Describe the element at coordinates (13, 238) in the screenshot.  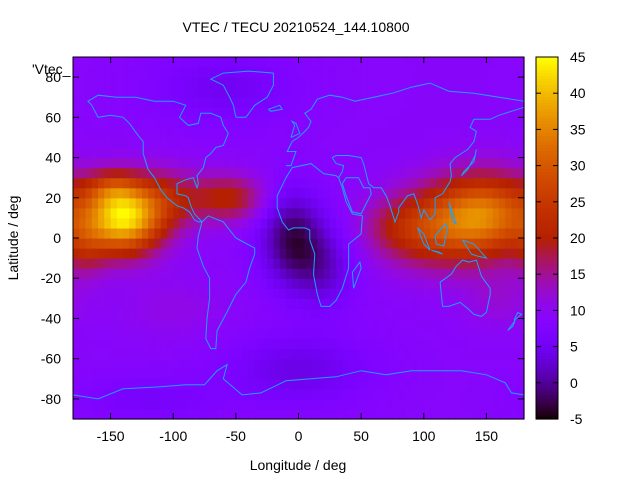
I see `y-axis-label: Latitude / deg` at that location.